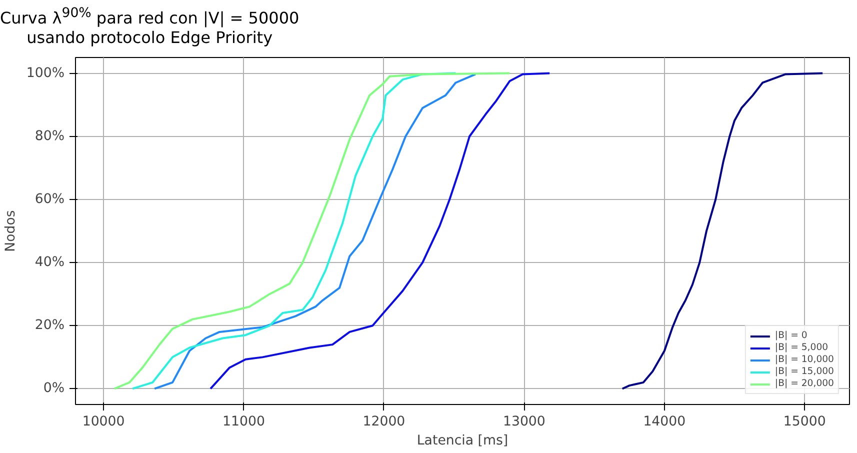 Image resolution: width=857 pixels, height=453 pixels. Describe the element at coordinates (49, 262) in the screenshot. I see `y-tick-label: 40%` at that location.